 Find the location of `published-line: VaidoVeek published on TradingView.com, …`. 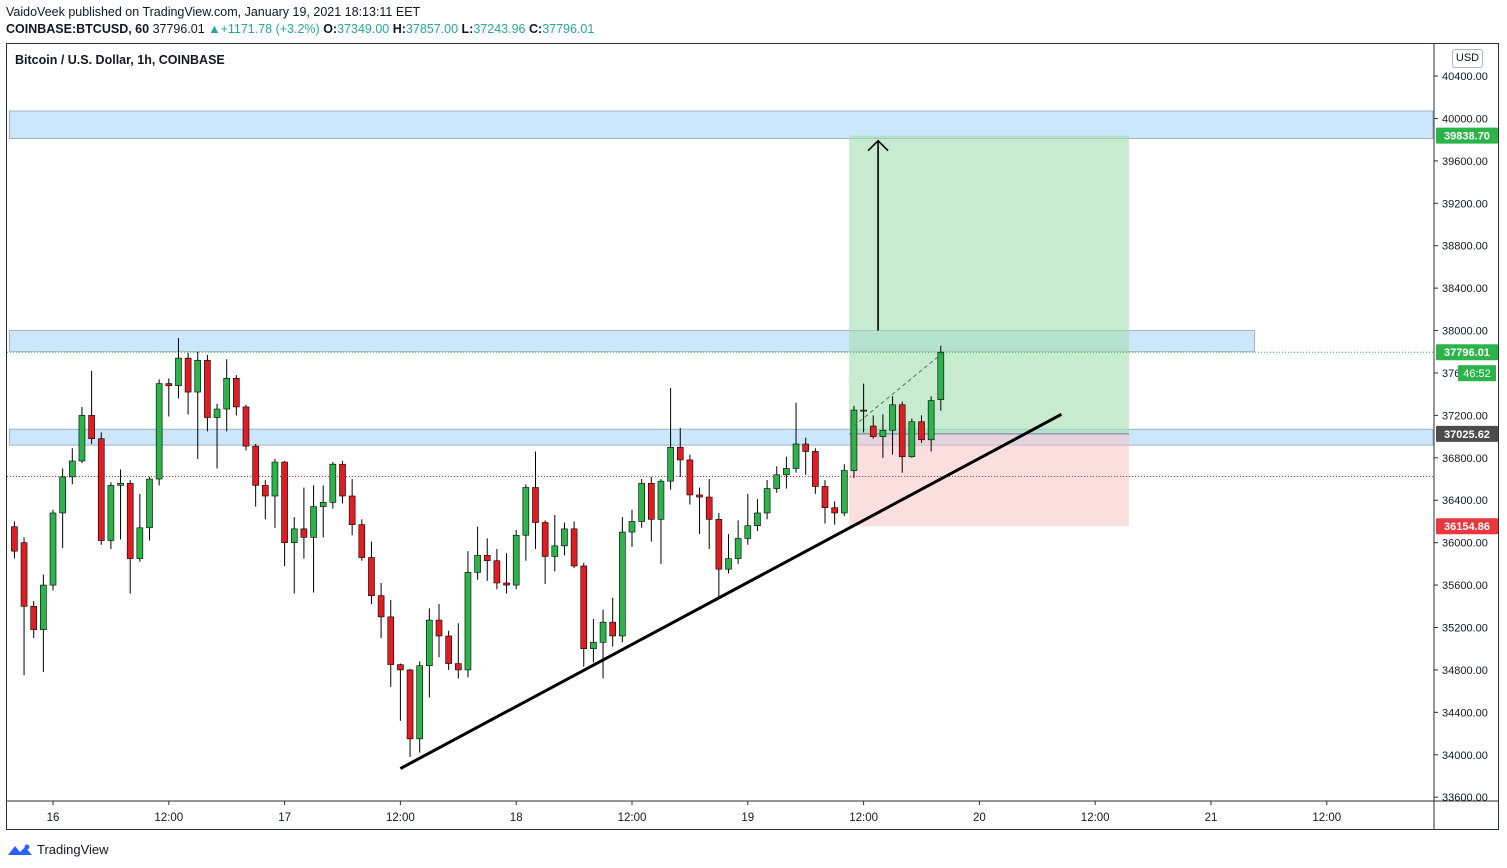

published-line: VaidoVeek published on TradingView.com, … is located at coordinates (213, 12).